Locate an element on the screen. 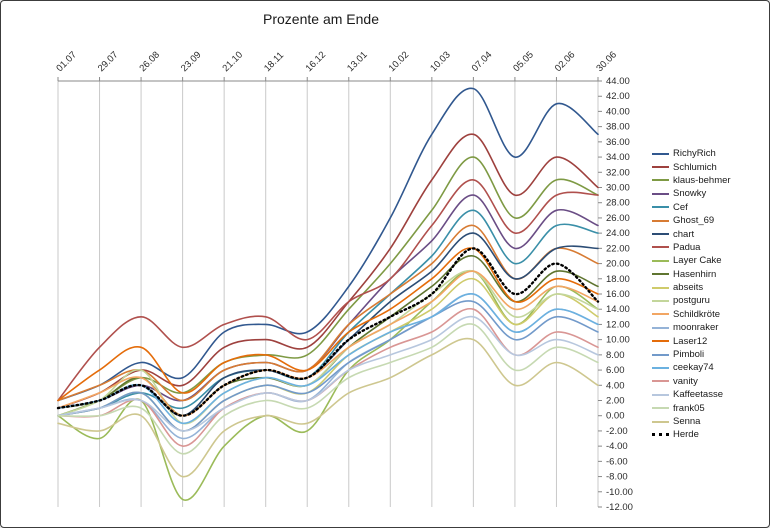 The height and width of the screenshot is (528, 770). legend-label: moonraker is located at coordinates (696, 328).